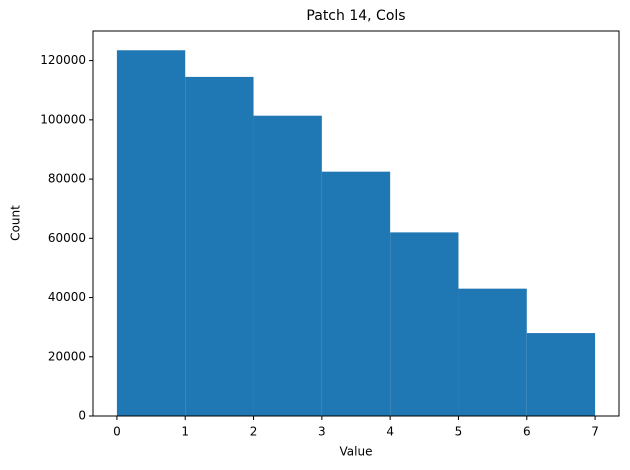  Describe the element at coordinates (322, 432) in the screenshot. I see `x-tick-label: 3` at that location.